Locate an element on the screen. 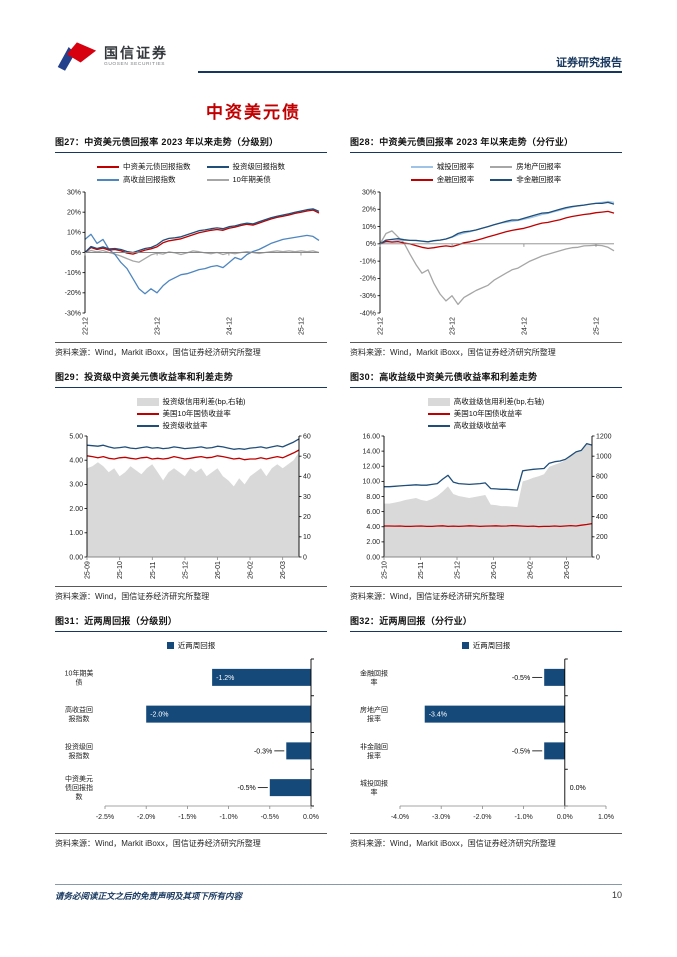  brand-name-cn: 国信证券 is located at coordinates (136, 53).